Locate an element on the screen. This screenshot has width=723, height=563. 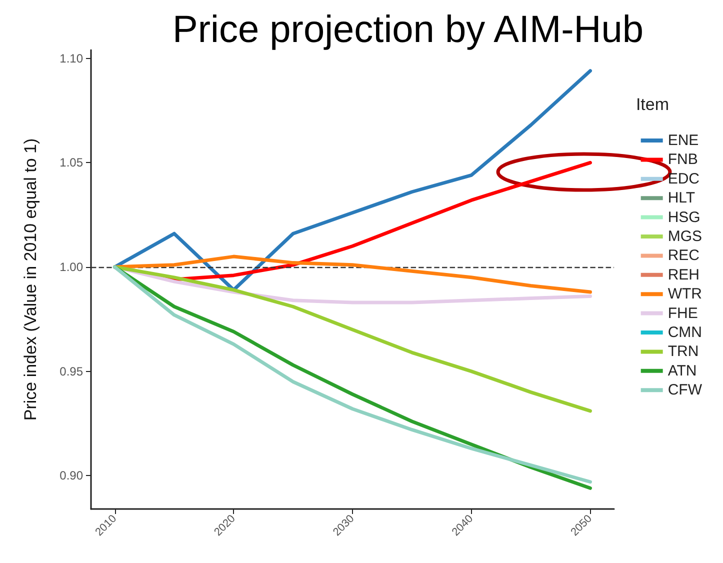
legend-label: HLT is located at coordinates (682, 198).